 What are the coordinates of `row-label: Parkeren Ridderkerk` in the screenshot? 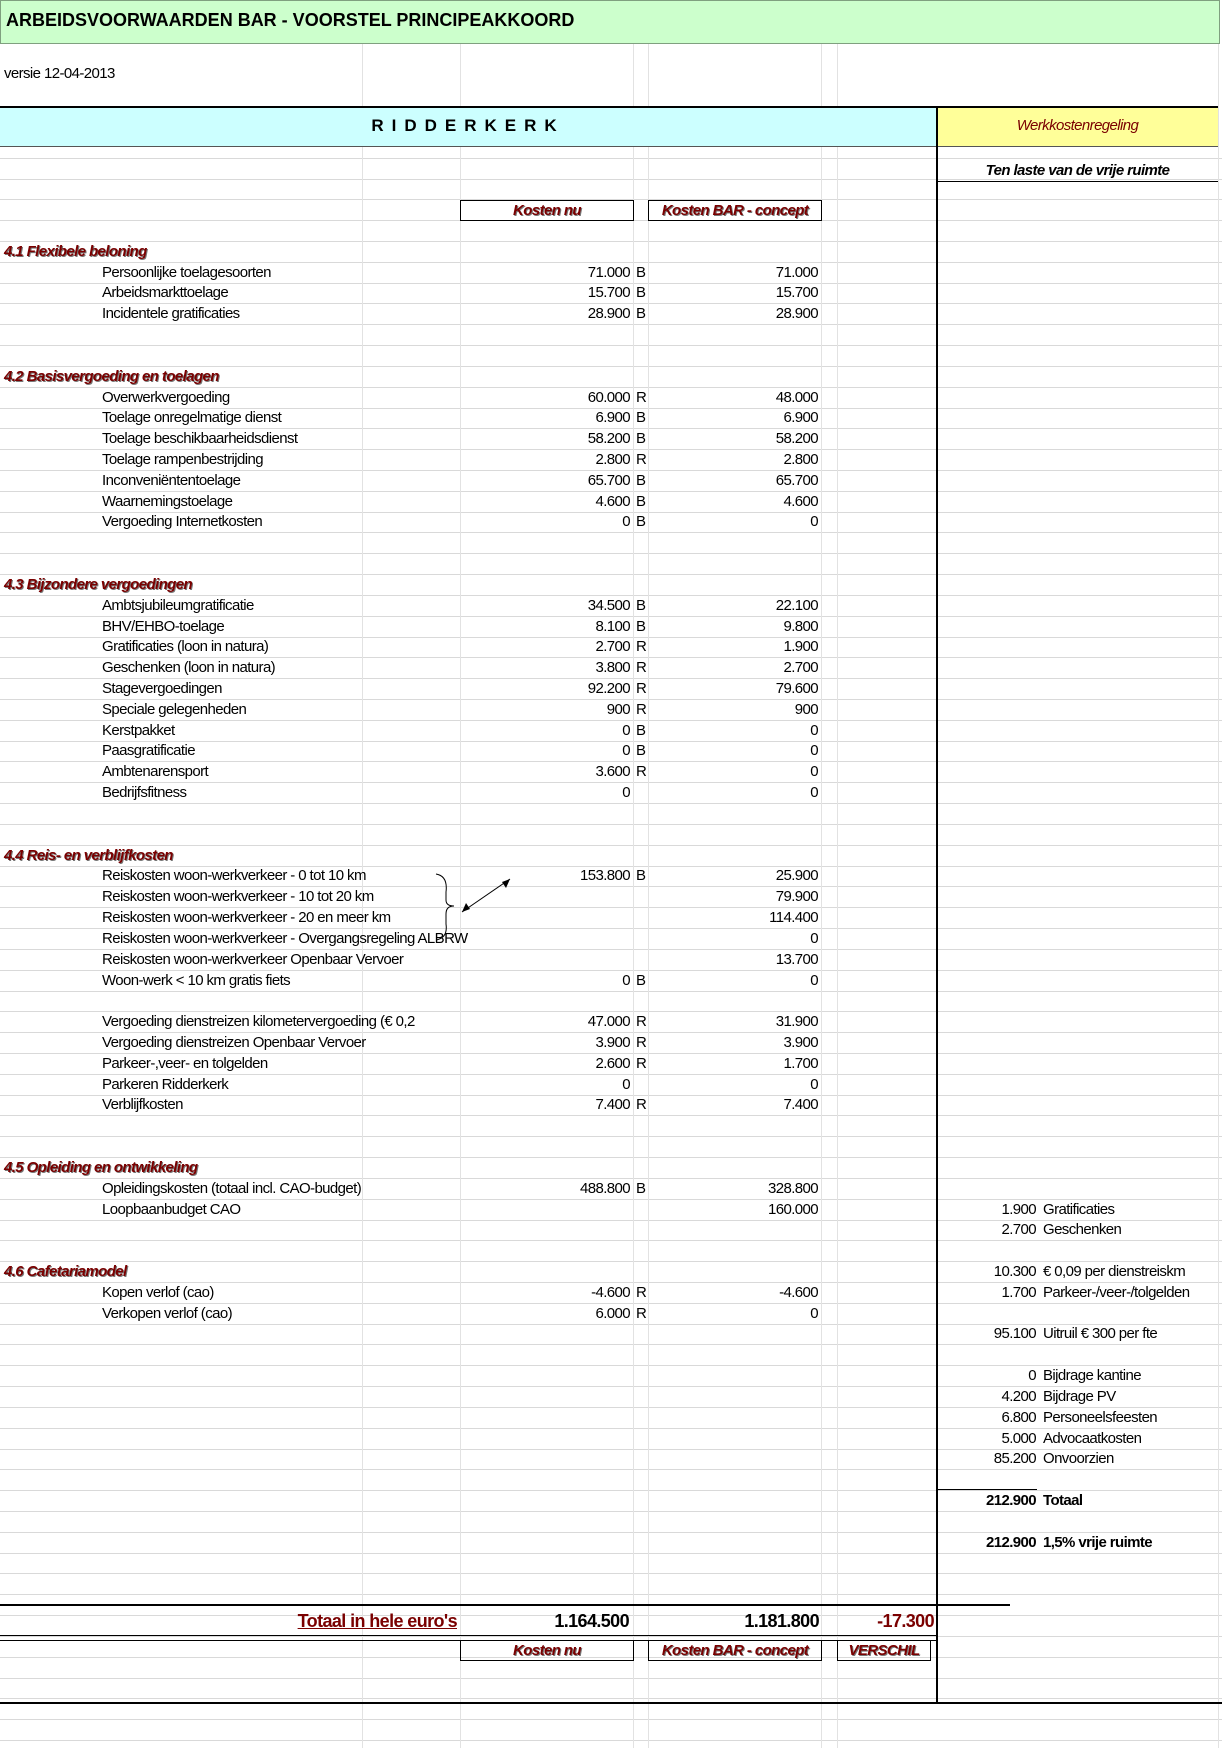 It's located at (165, 1084).